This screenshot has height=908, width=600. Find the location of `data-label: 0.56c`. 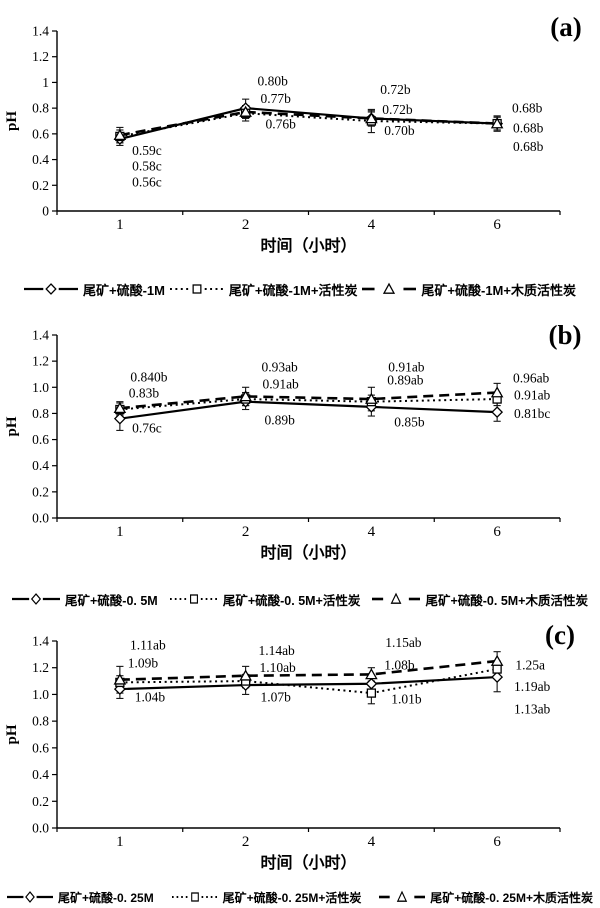

data-label: 0.56c is located at coordinates (147, 182).